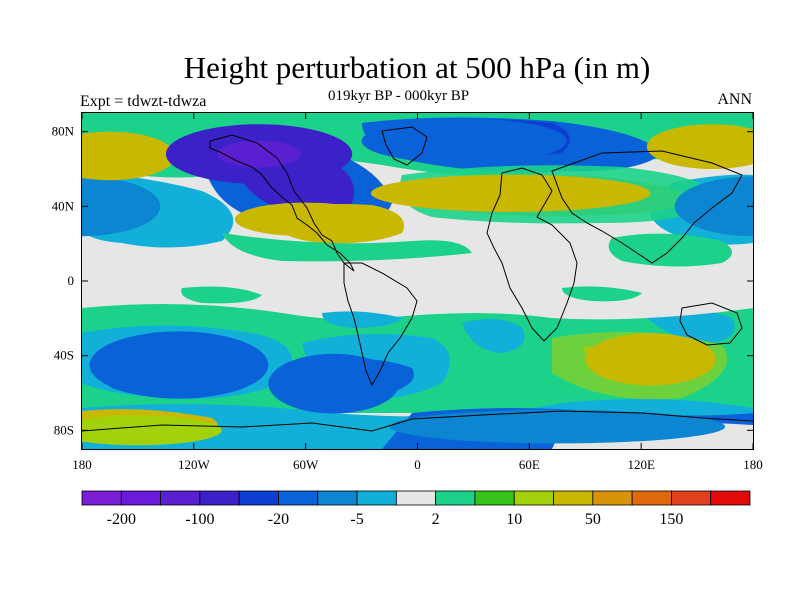 Image resolution: width=800 pixels, height=600 pixels. What do you see at coordinates (493, 336) in the screenshot?
I see `band-indian-cyan` at bounding box center [493, 336].